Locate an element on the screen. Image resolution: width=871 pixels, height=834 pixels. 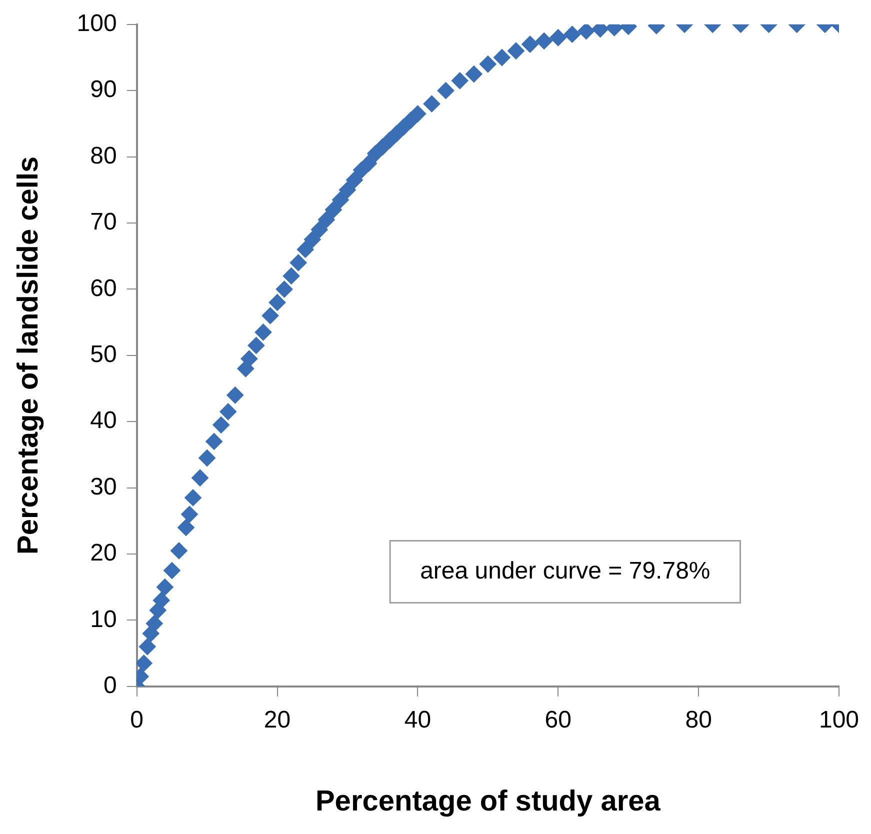
y-tick-label: 40 is located at coordinates (103, 420).